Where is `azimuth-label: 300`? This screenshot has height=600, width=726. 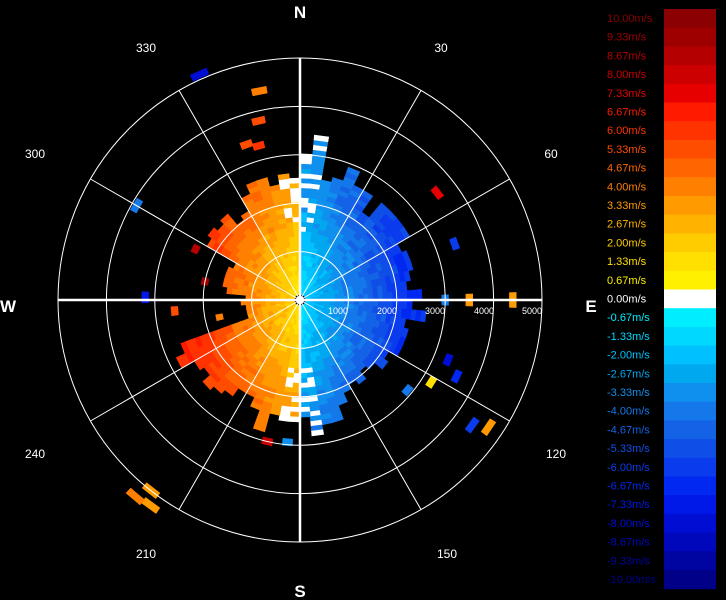
azimuth-label: 300 is located at coordinates (35, 154).